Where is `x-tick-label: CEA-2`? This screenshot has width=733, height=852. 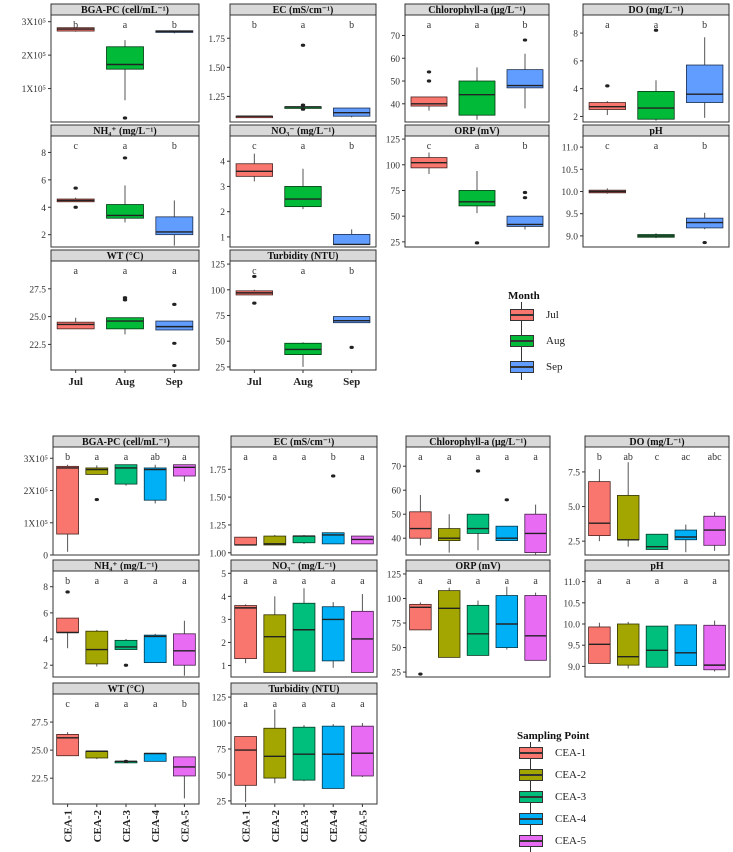 x-tick-label: CEA-2 is located at coordinates (276, 826).